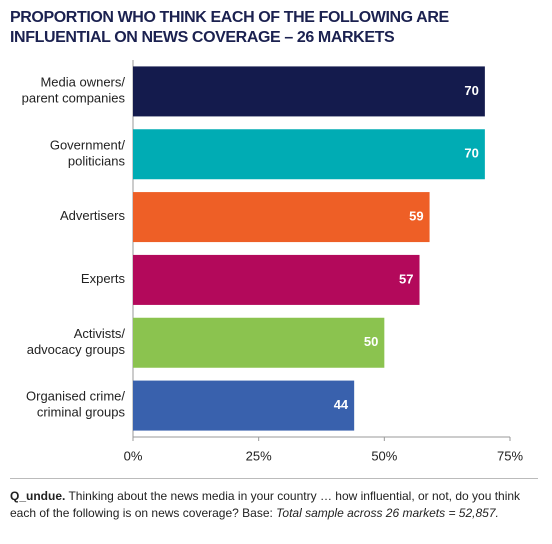 The width and height of the screenshot is (552, 544). I want to click on y-tick-label-line: politicians, so click(97, 161).